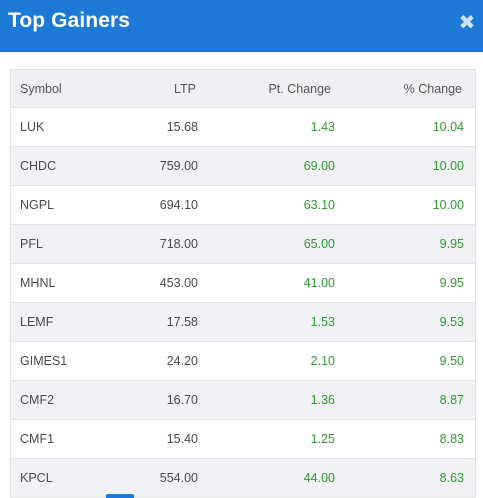 This screenshot has width=483, height=498. What do you see at coordinates (467, 23) in the screenshot?
I see `close-icon: ✖` at bounding box center [467, 23].